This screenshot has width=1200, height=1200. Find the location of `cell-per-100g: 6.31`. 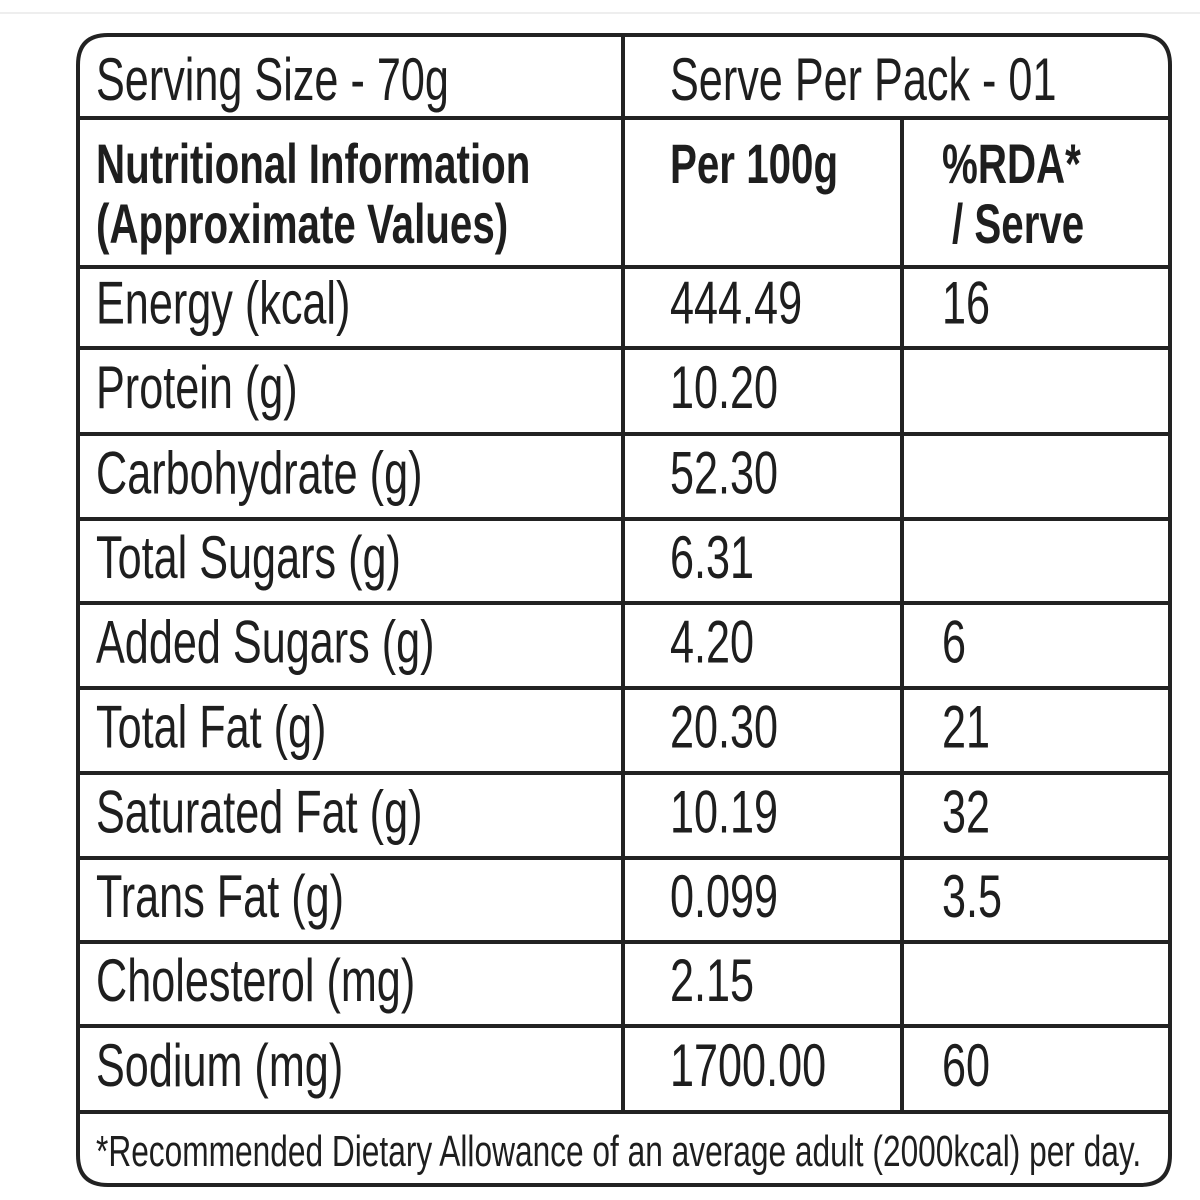

cell-per-100g: 6.31 is located at coordinates (712, 558).